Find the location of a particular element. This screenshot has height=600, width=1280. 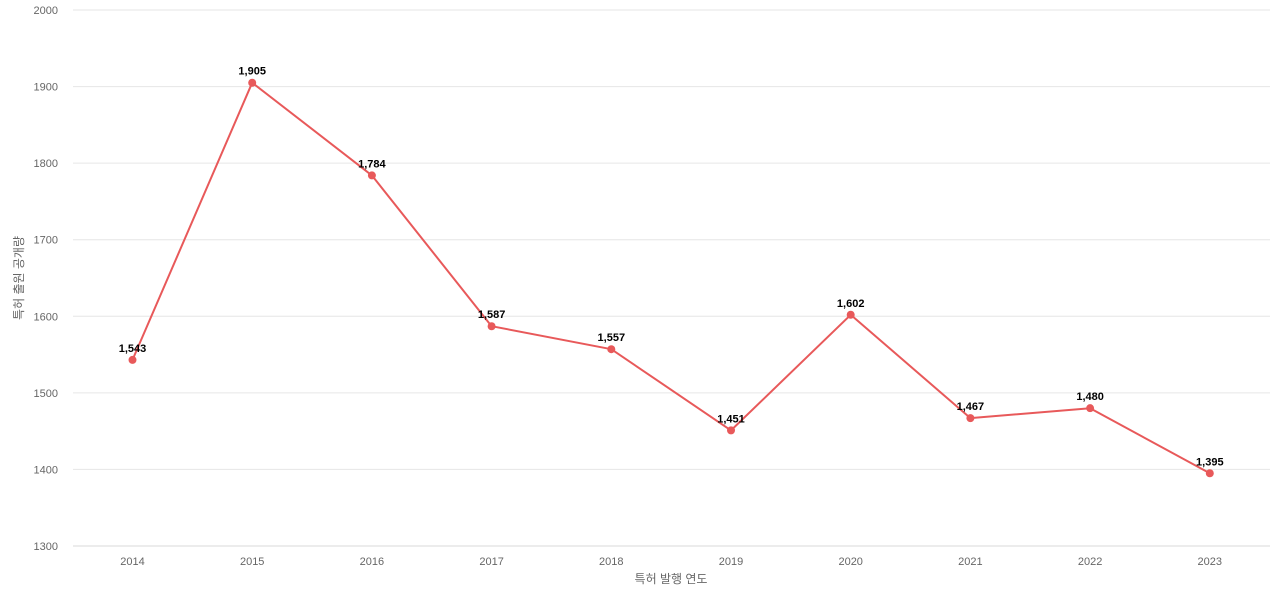

x-tick-label-2015: 2015 is located at coordinates (252, 562).